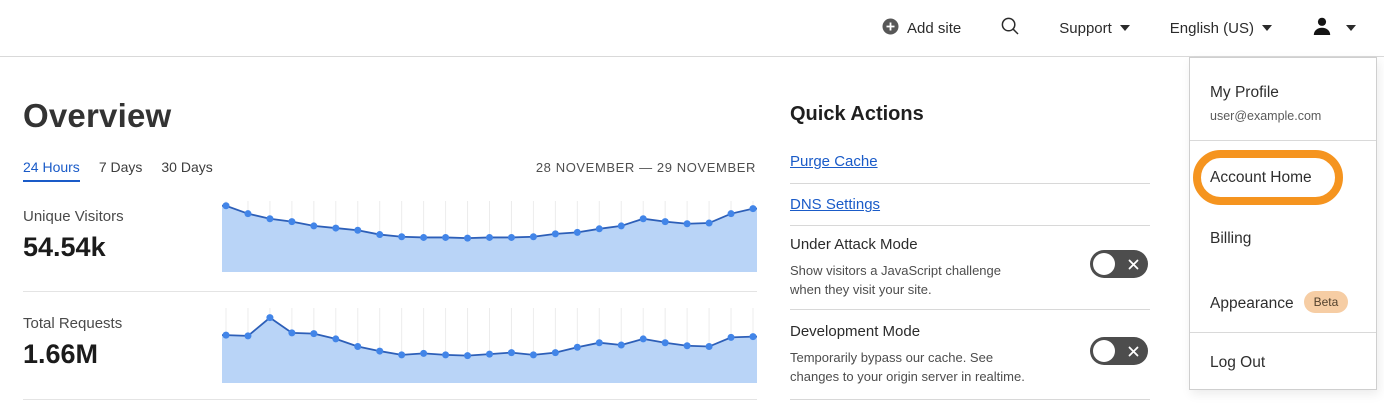 This screenshot has height=414, width=1384. I want to click on search-button, so click(1010, 28).